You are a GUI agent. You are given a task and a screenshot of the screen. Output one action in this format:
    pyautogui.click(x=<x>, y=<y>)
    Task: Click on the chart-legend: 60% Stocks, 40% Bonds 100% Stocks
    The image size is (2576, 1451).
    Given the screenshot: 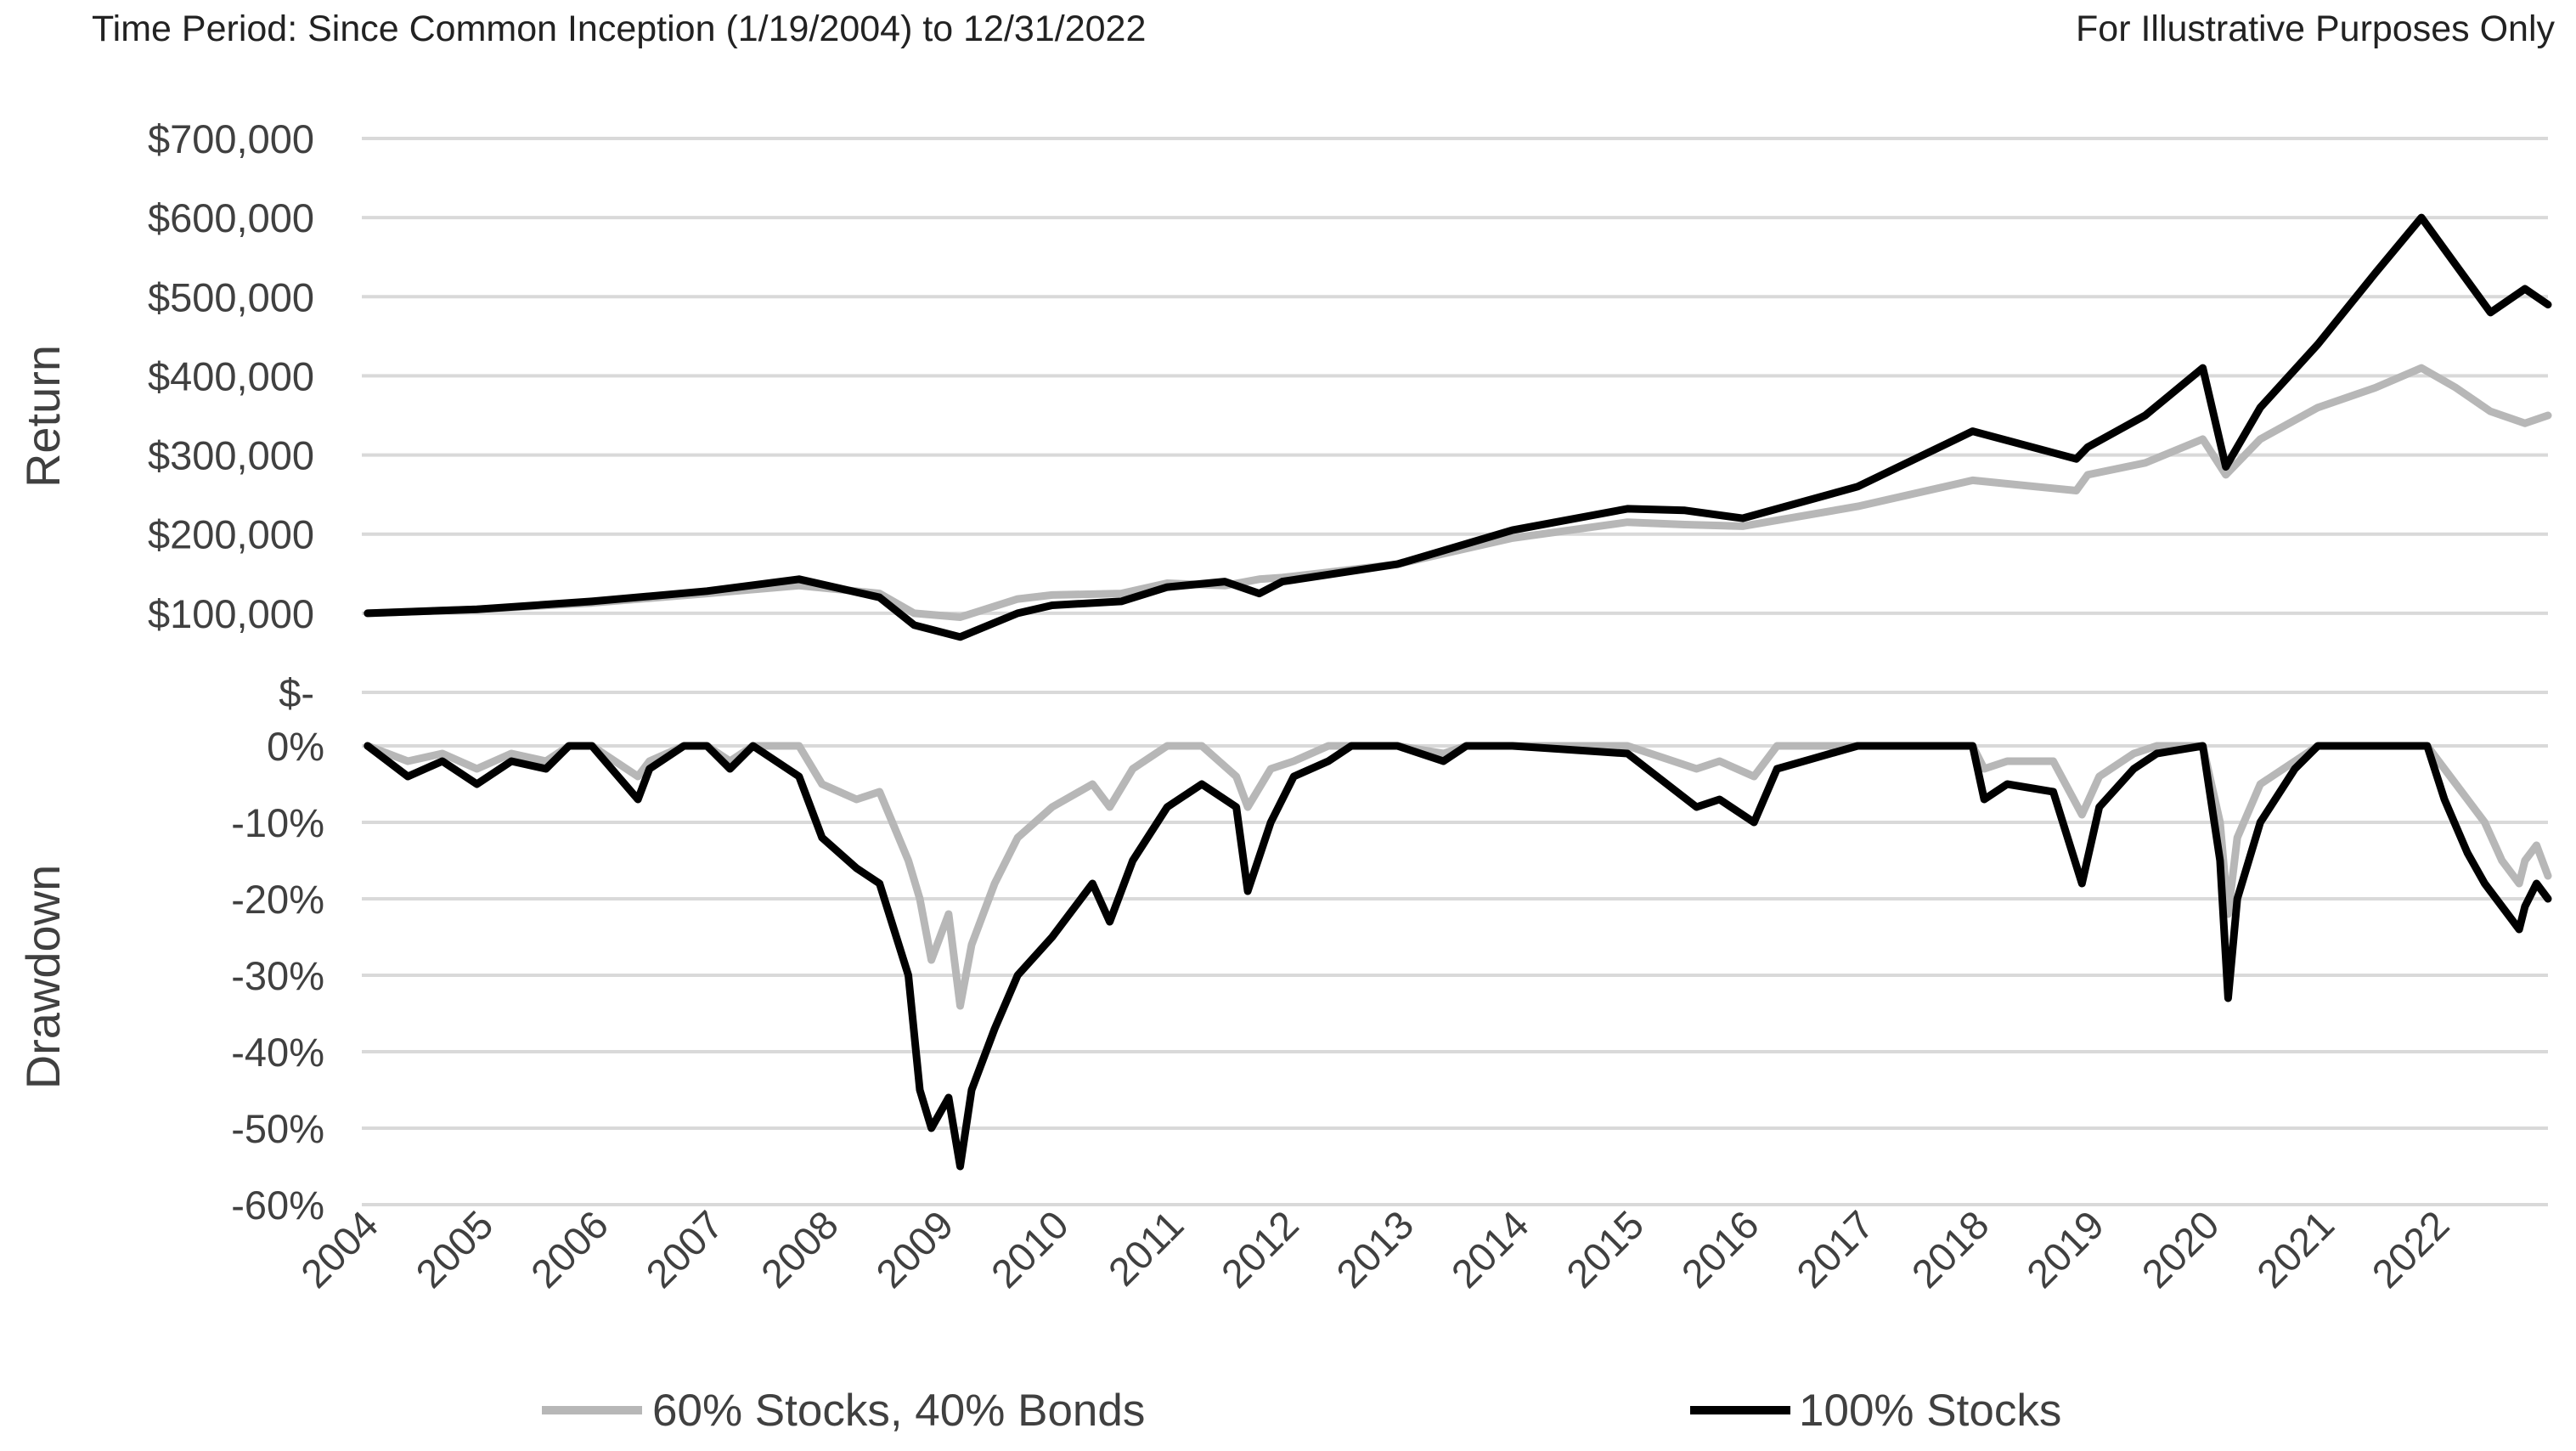 What is the action you would take?
    pyautogui.click(x=1301, y=1411)
    